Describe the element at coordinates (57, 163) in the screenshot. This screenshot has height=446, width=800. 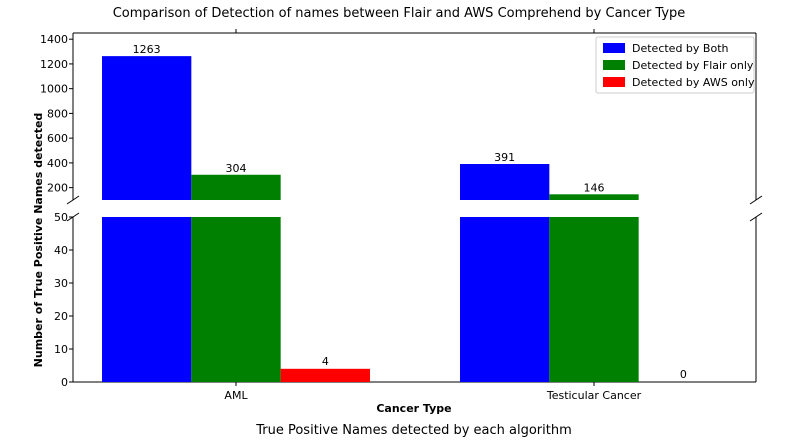
I see `upper-y-tick-label: 400` at that location.